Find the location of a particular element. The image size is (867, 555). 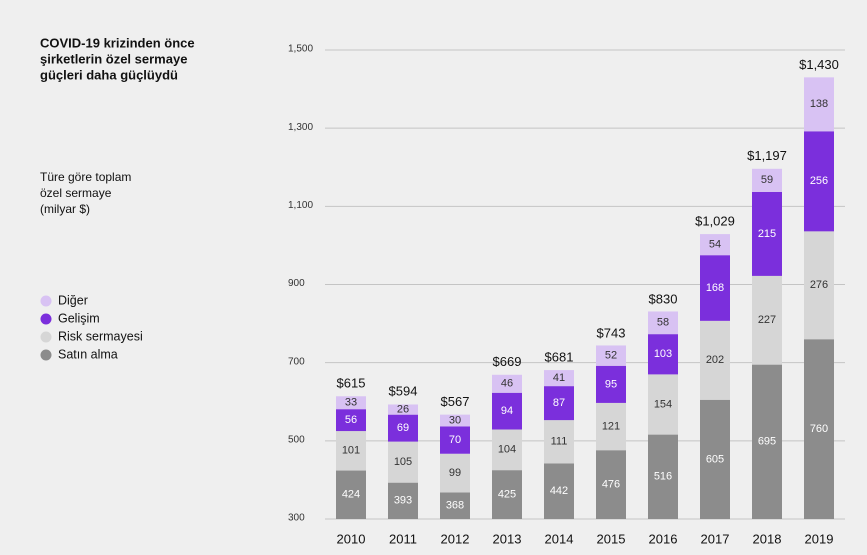

y-tick-label: 500 is located at coordinates (296, 439).